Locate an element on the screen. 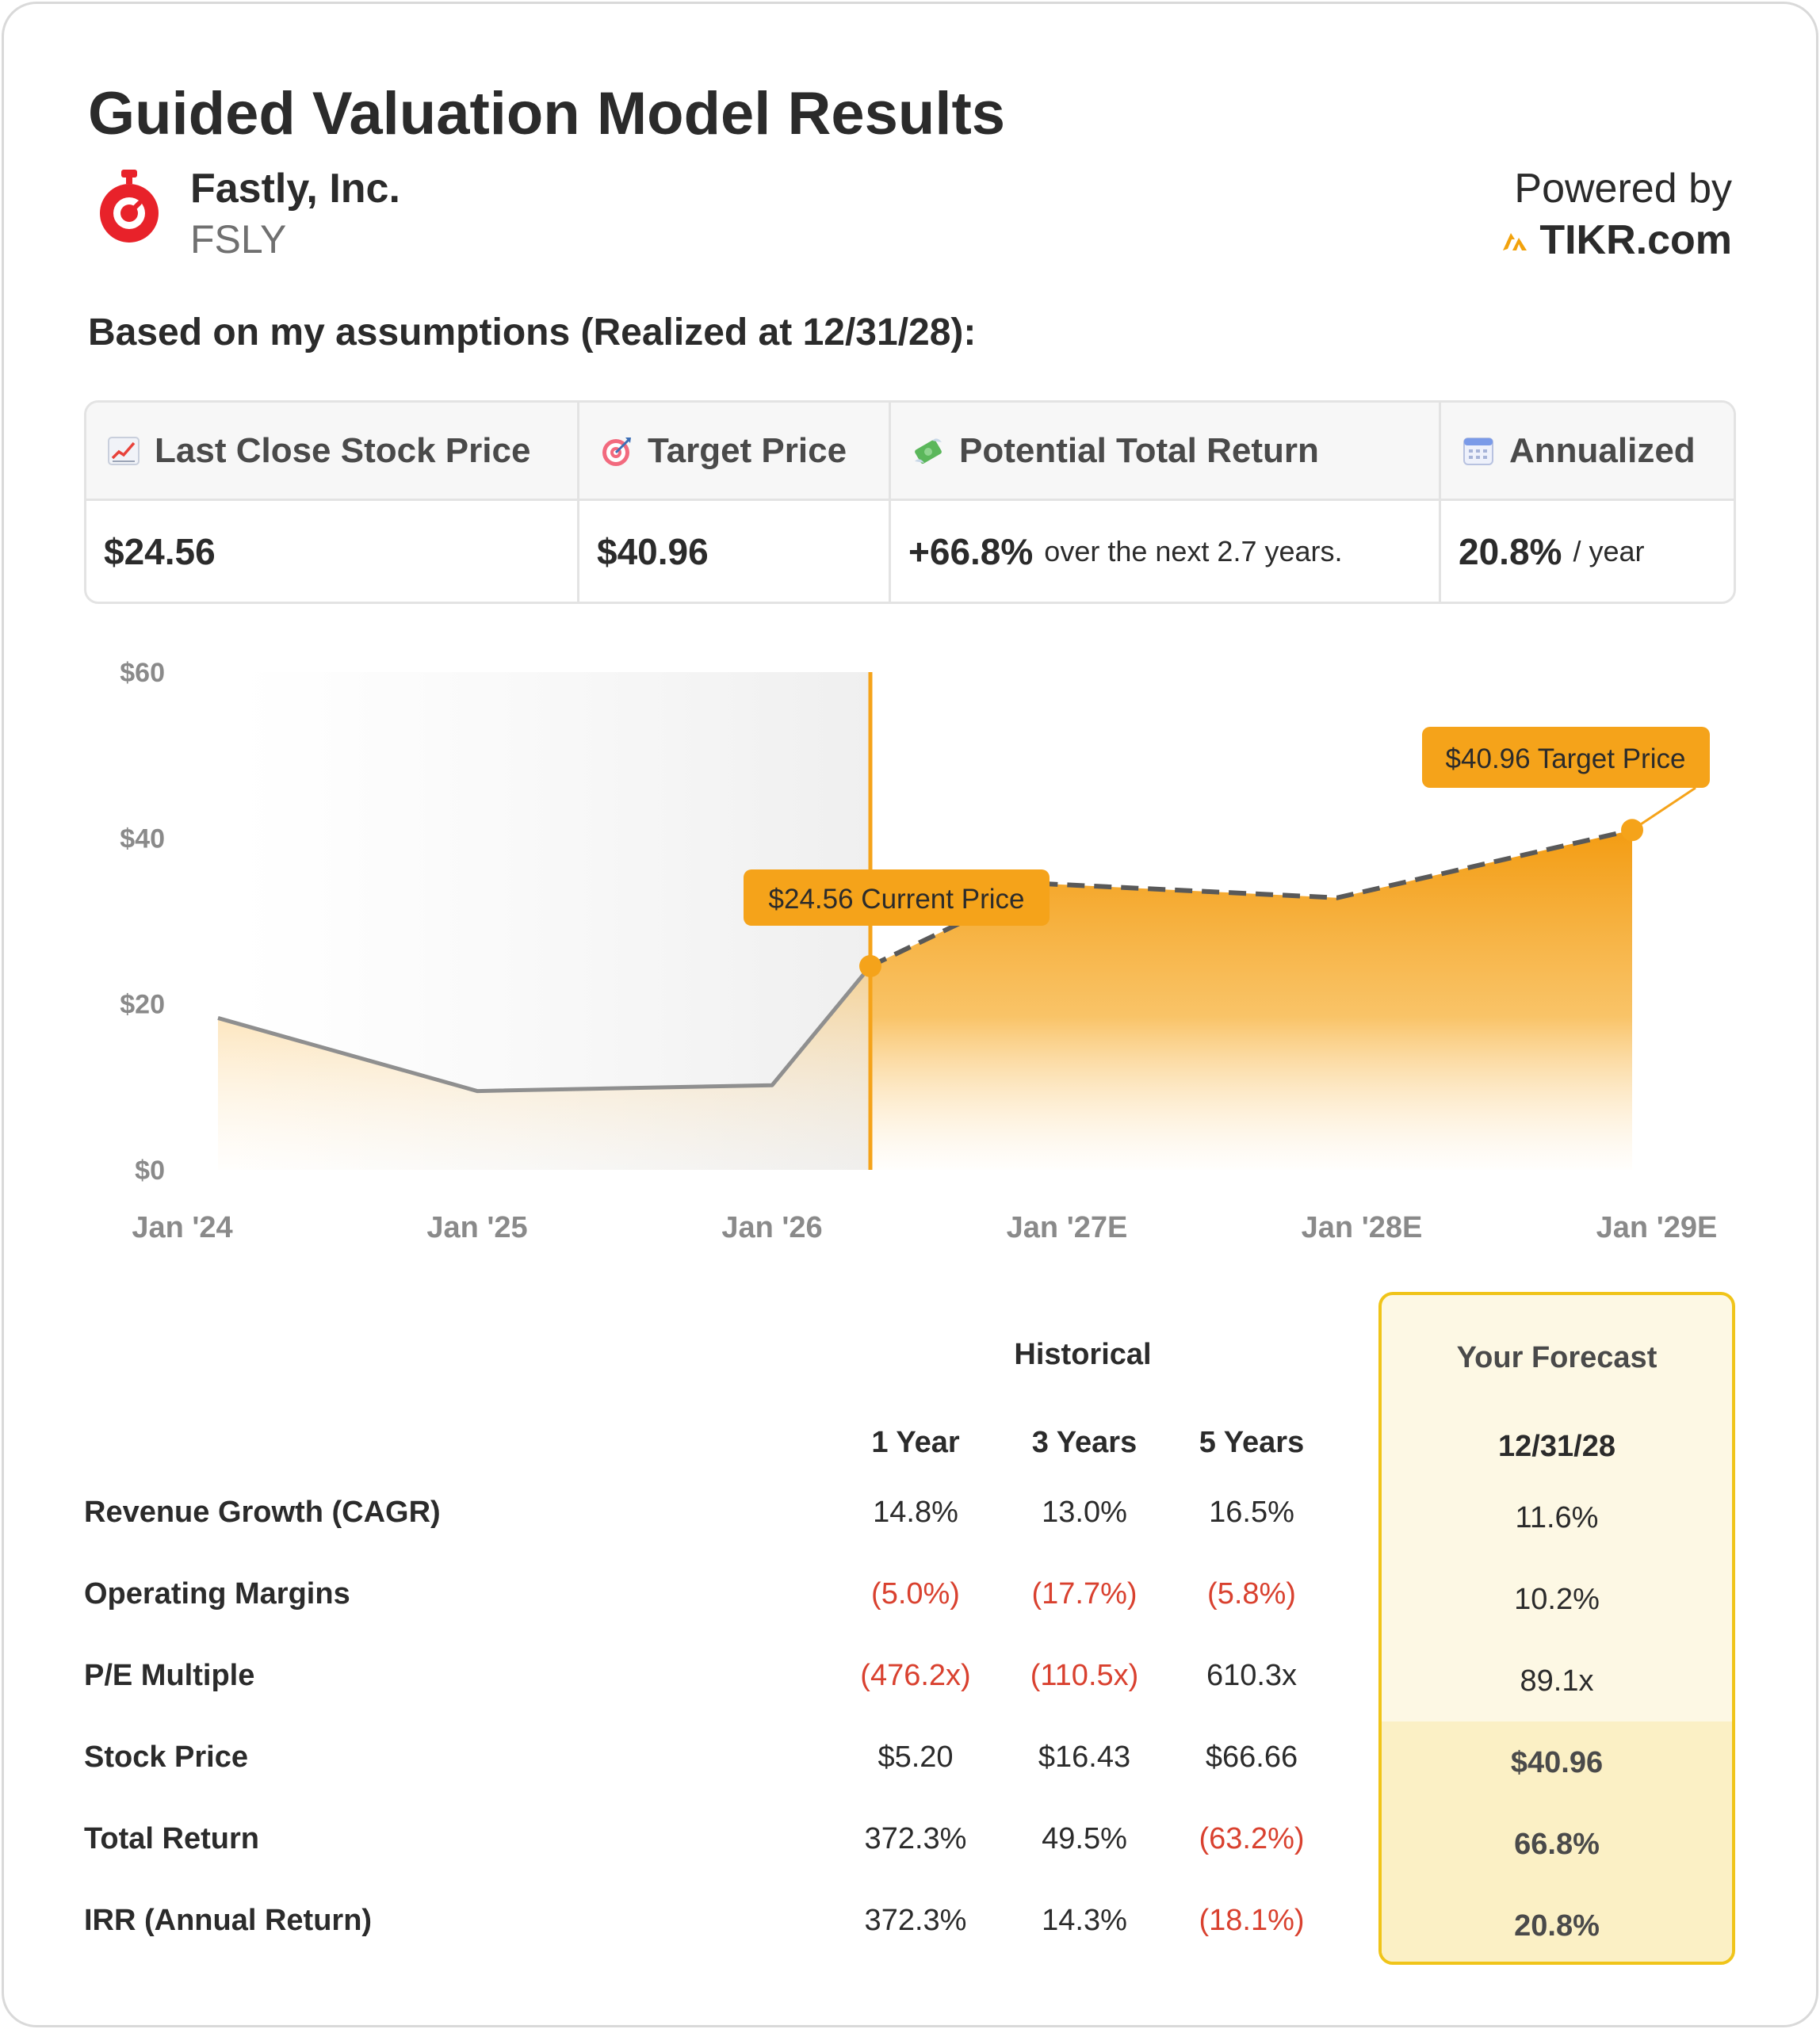 This screenshot has height=2029, width=1820. table-cell: (18.1%) is located at coordinates (1252, 1920).